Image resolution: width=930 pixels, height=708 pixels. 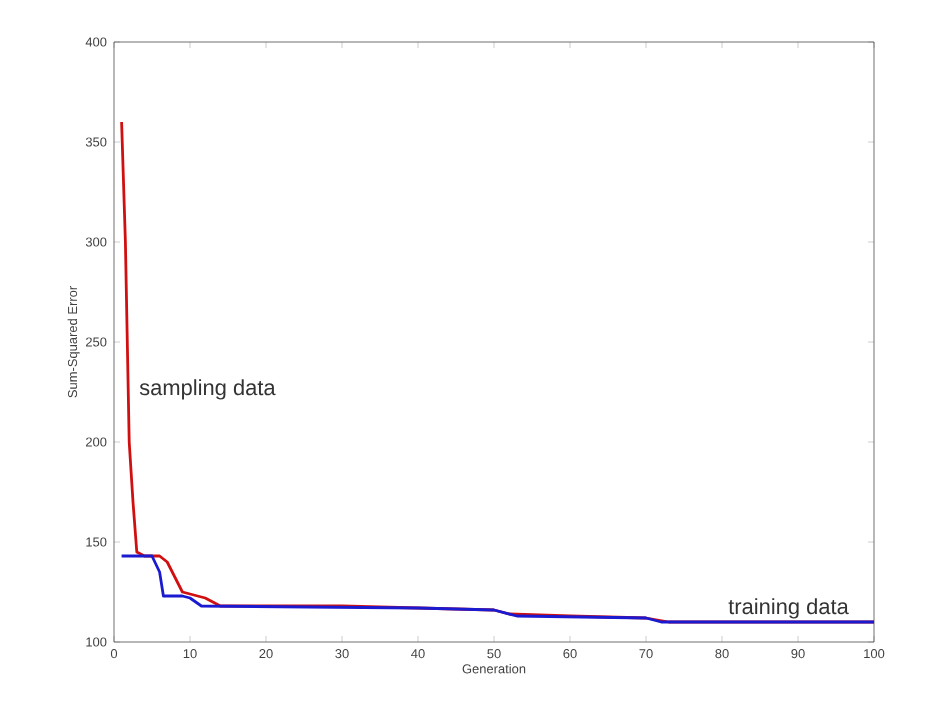 I want to click on line-series, so click(x=497, y=589).